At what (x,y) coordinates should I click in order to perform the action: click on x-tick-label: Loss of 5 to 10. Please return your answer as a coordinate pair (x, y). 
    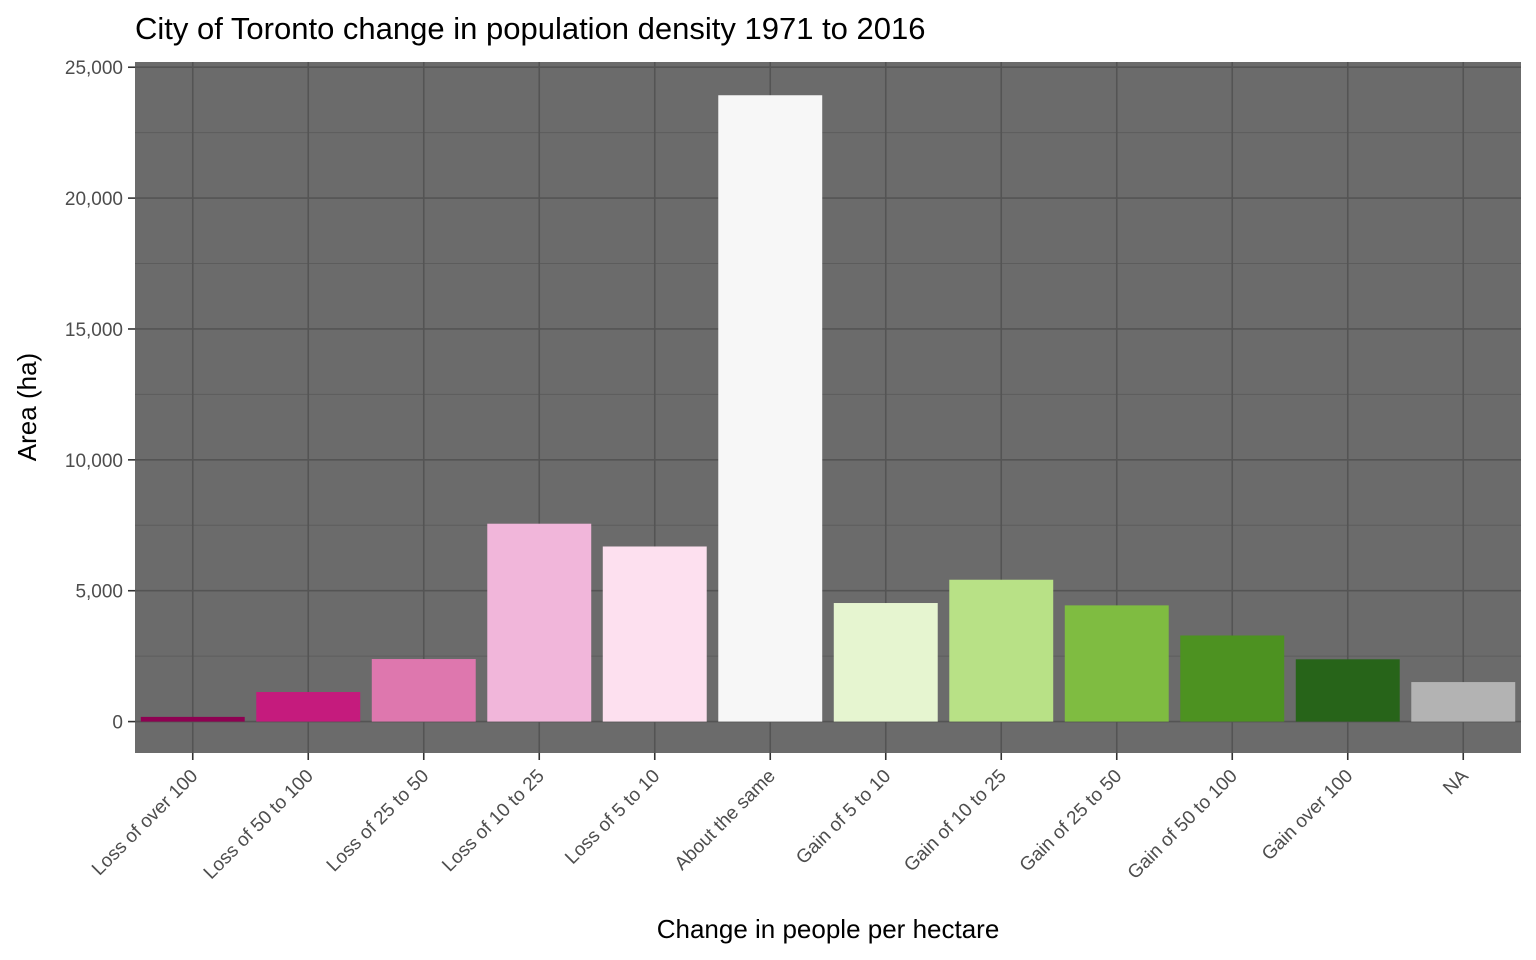
    Looking at the image, I should click on (612, 817).